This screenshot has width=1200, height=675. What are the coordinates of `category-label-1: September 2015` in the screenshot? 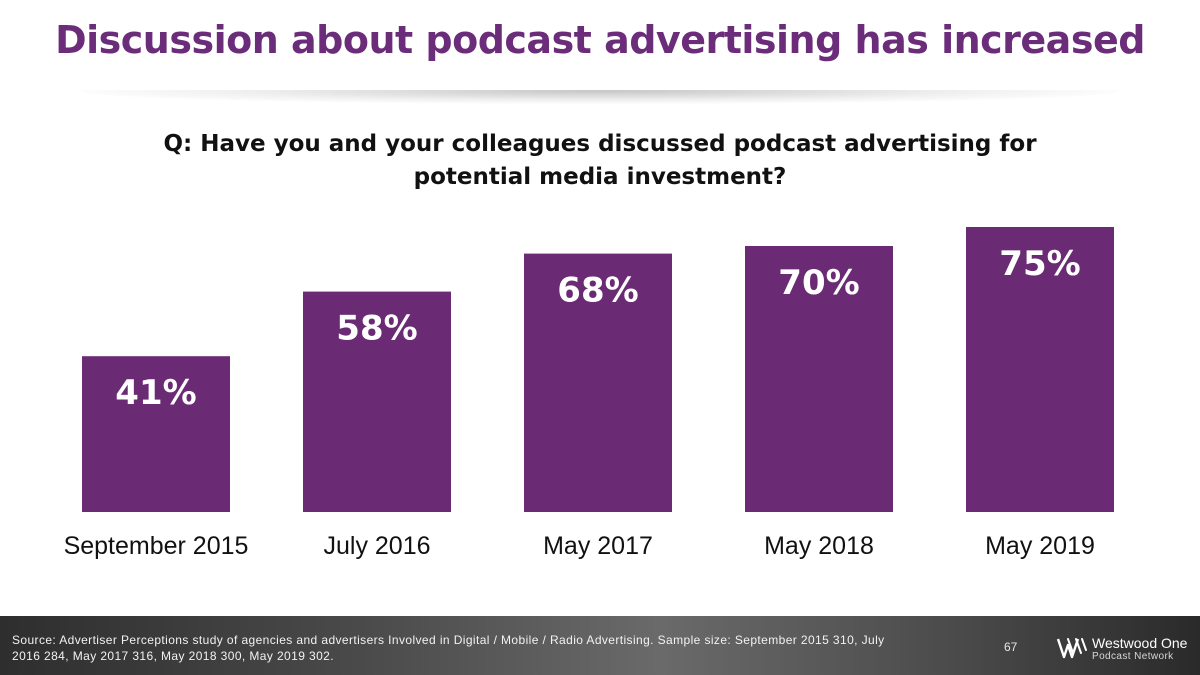 It's located at (156, 546).